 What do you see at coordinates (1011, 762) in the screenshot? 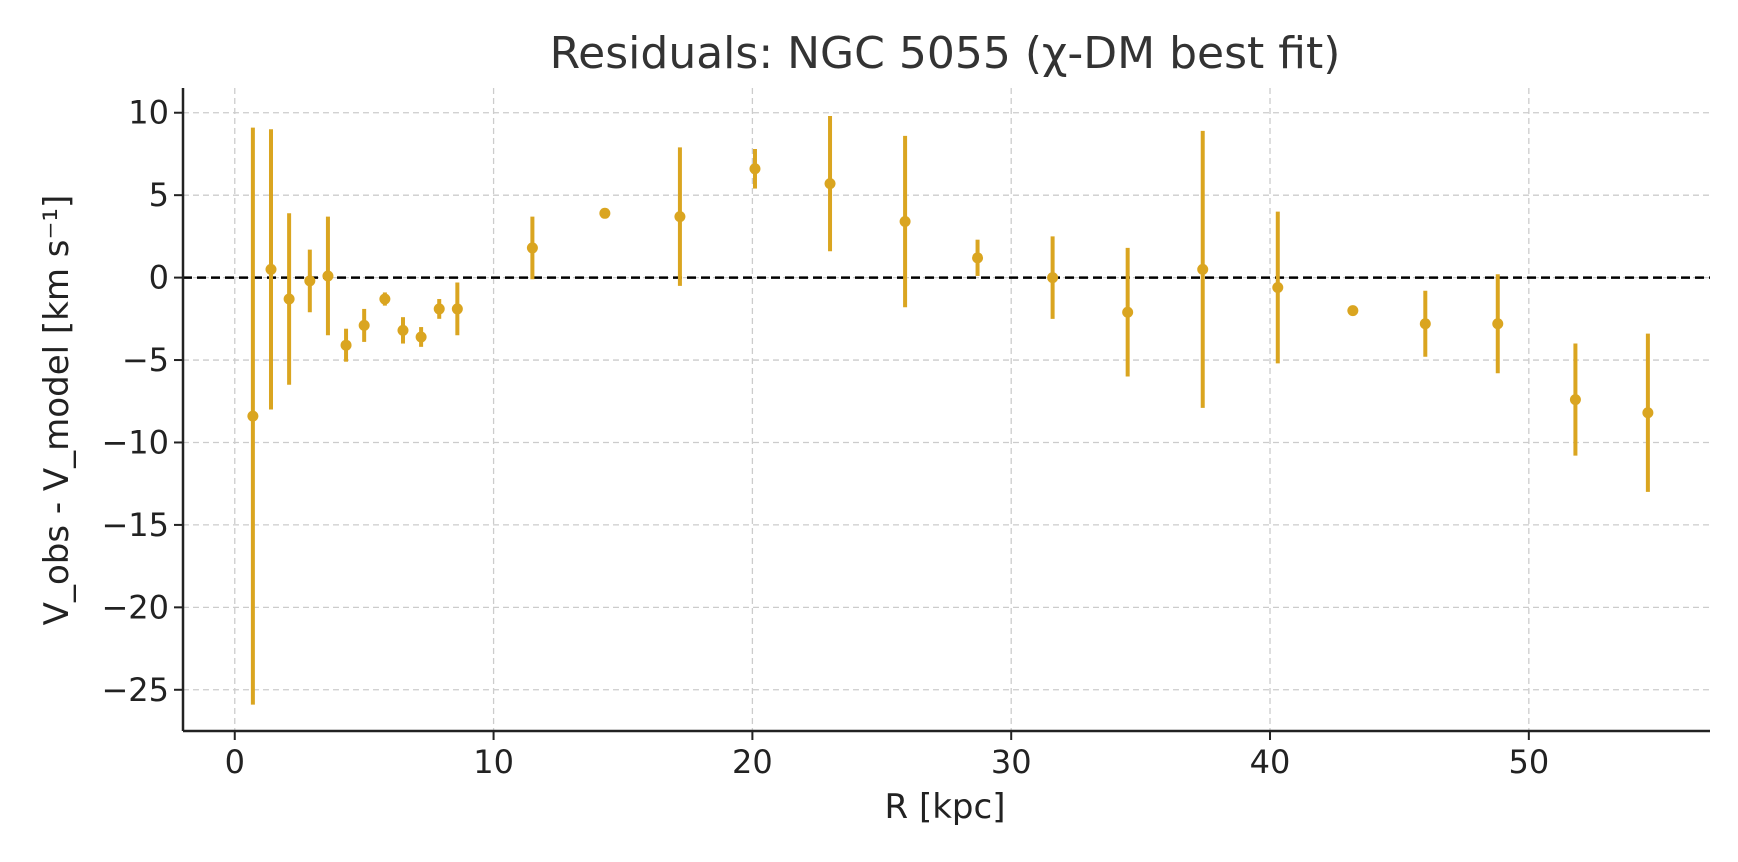
I see `x-tick-label: 30` at bounding box center [1011, 762].